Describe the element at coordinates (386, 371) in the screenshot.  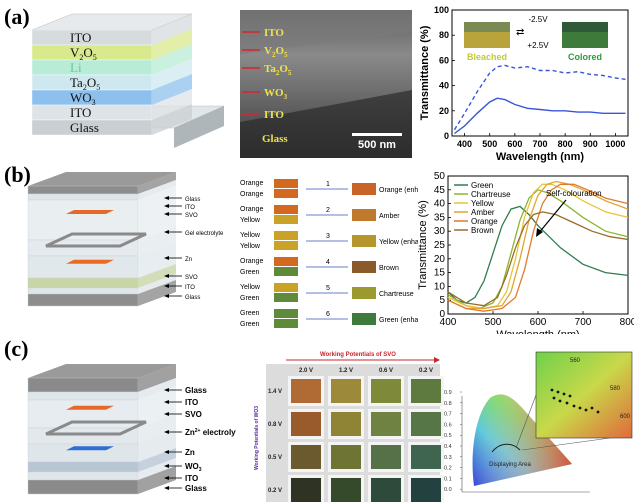
I see `grid-column-label: 0.6 V` at that location.